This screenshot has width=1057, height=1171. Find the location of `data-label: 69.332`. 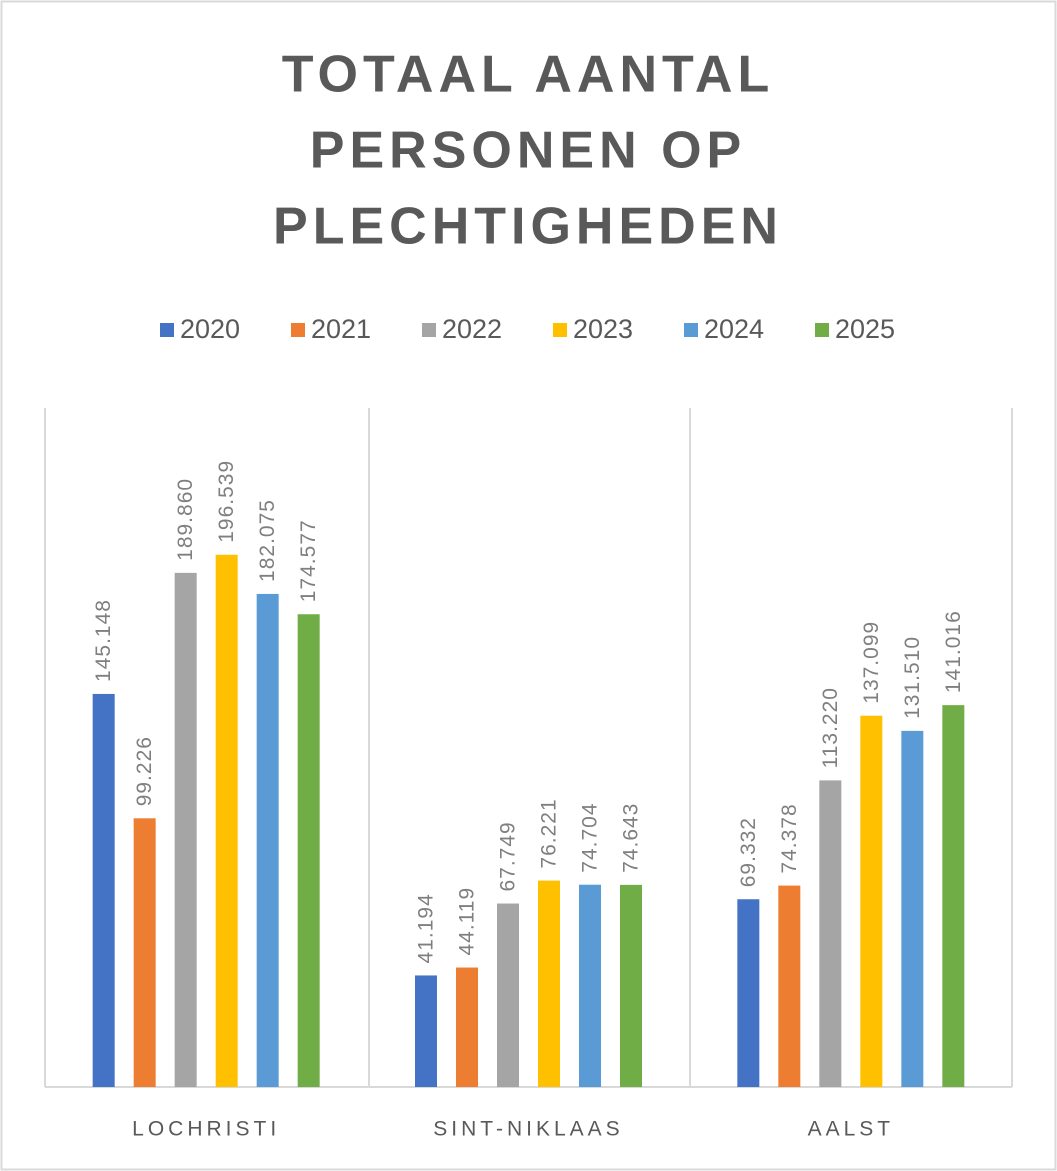

data-label: 69.332 is located at coordinates (748, 852).